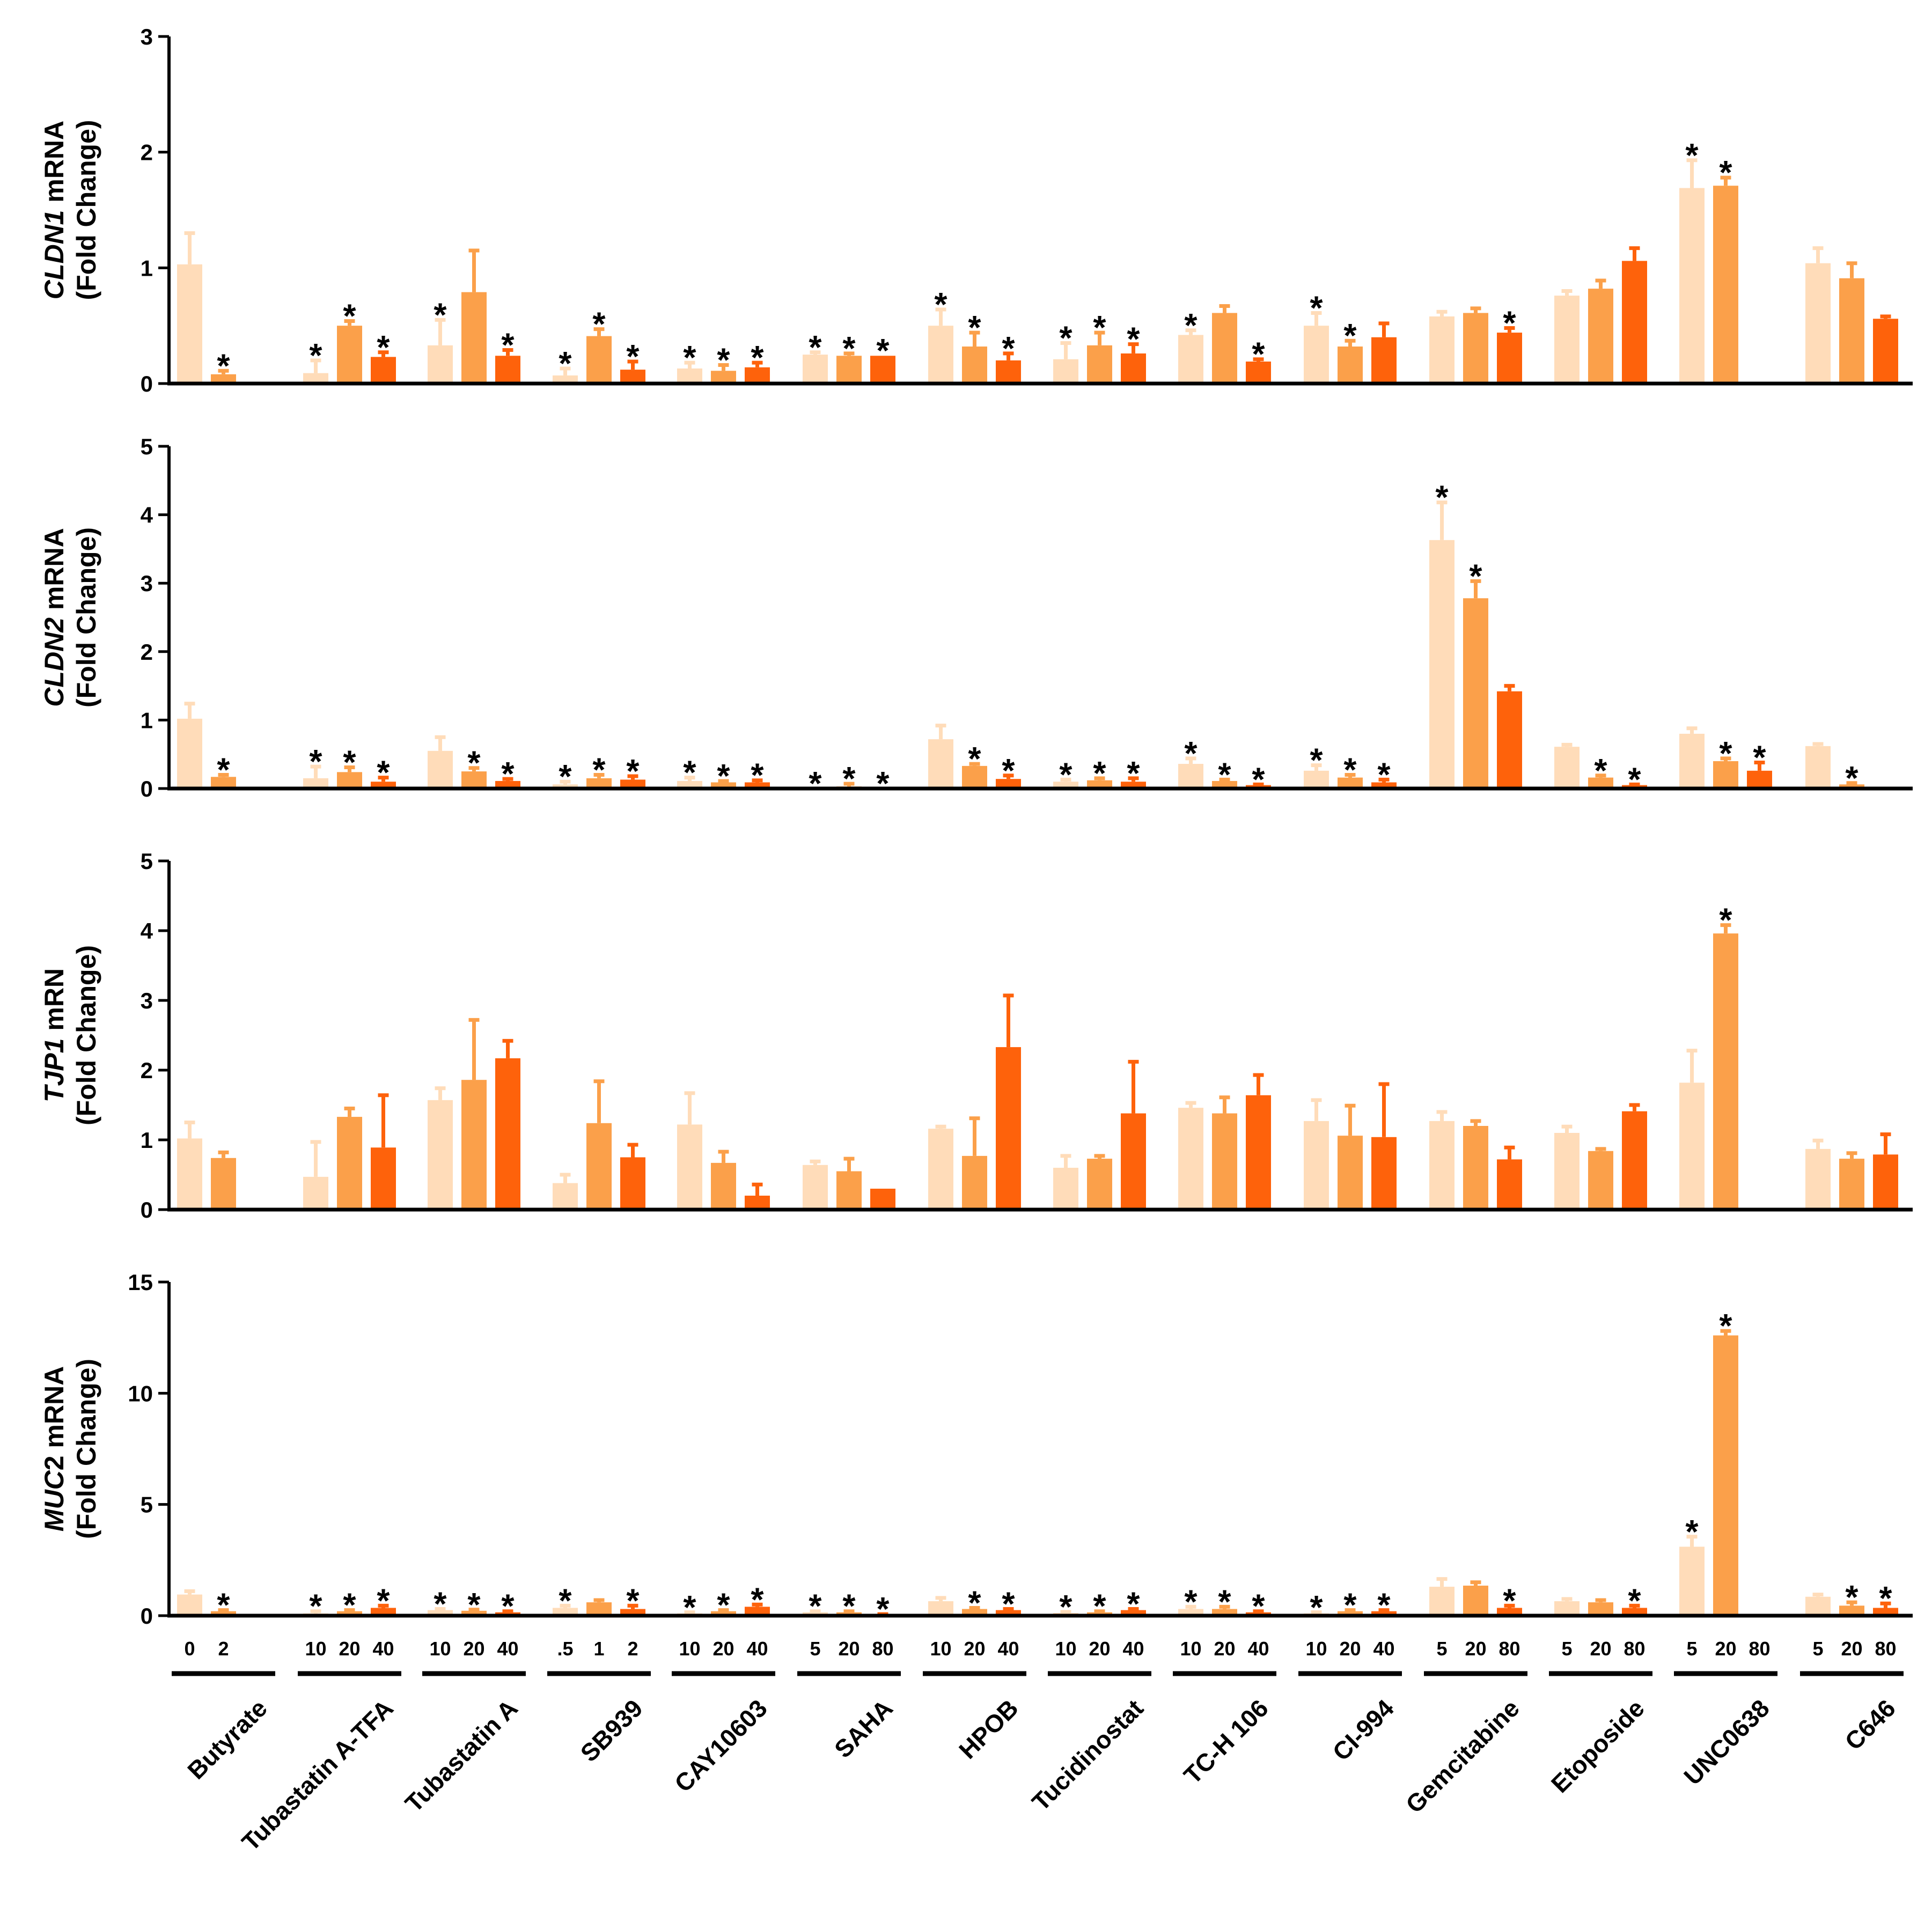 Image resolution: width=1932 pixels, height=1908 pixels. I want to click on drug-label: SB939, so click(611, 1730).